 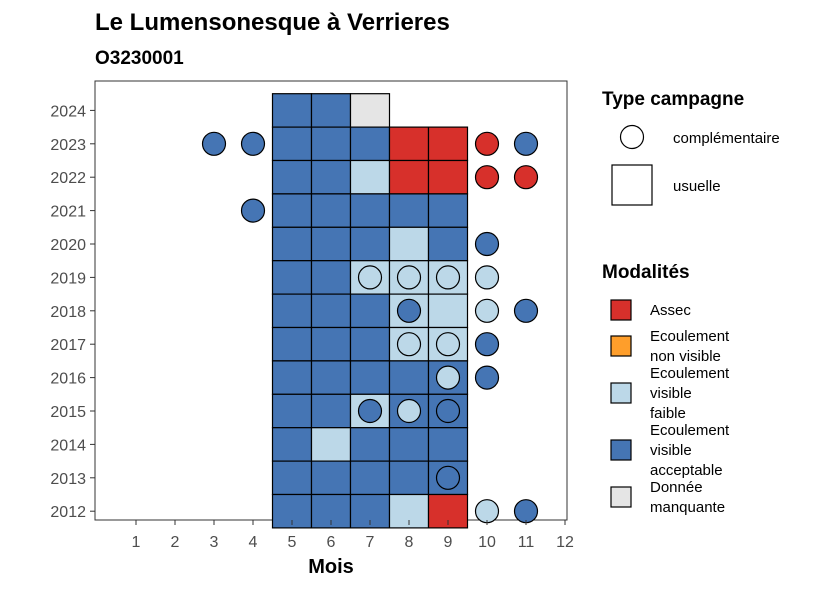 I want to click on legend-key-assec, so click(x=621, y=310).